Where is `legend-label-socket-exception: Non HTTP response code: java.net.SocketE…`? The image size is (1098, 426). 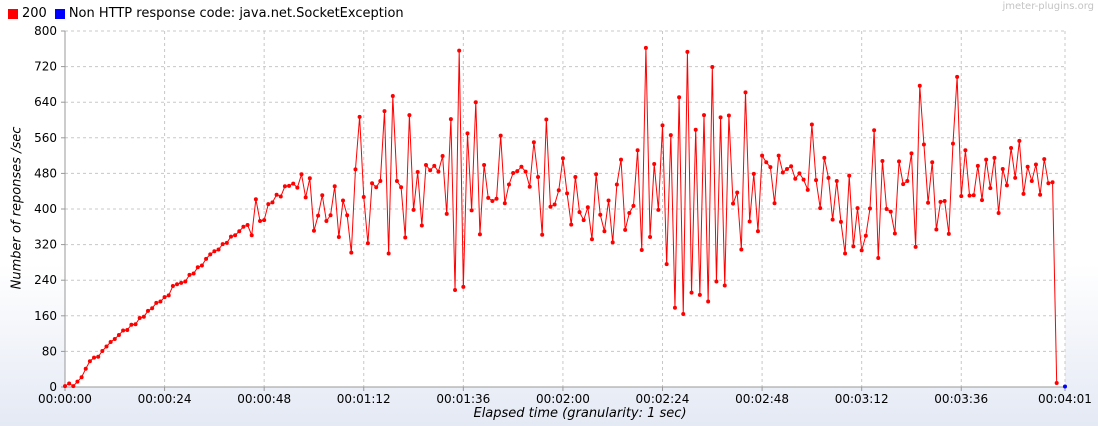
legend-label-socket-exception: Non HTTP response code: java.net.SocketE… is located at coordinates (236, 13).